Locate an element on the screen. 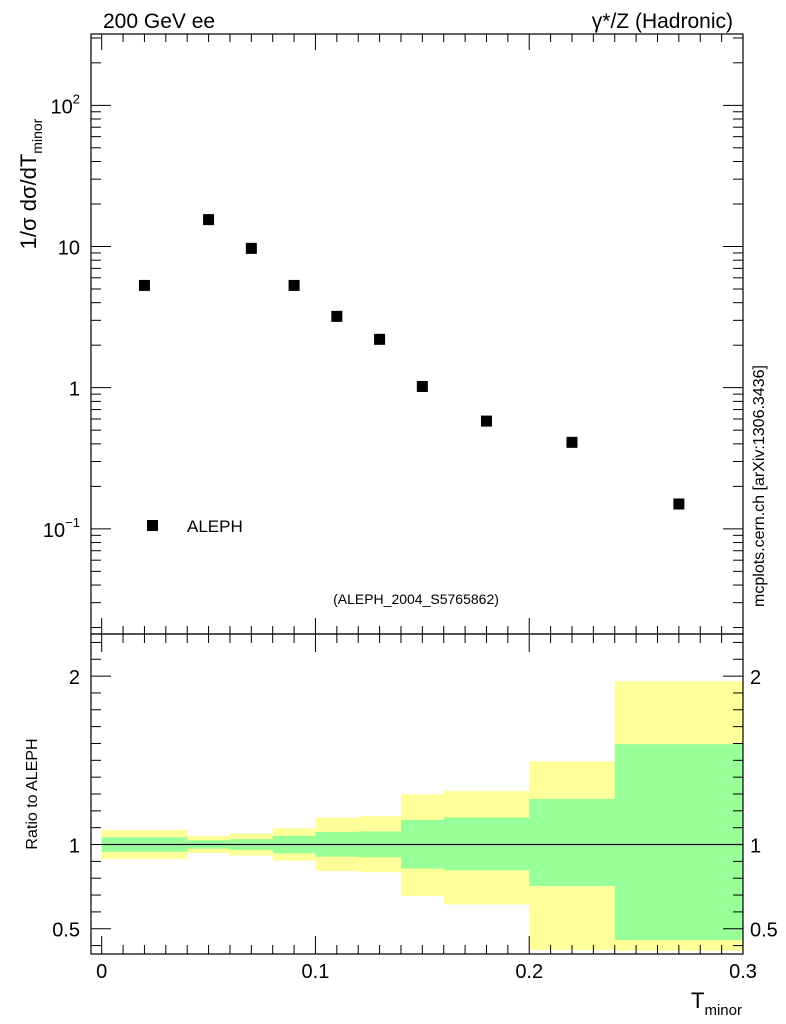  ratio-y-axis-title: Ratio to ALEPH is located at coordinates (32, 793).